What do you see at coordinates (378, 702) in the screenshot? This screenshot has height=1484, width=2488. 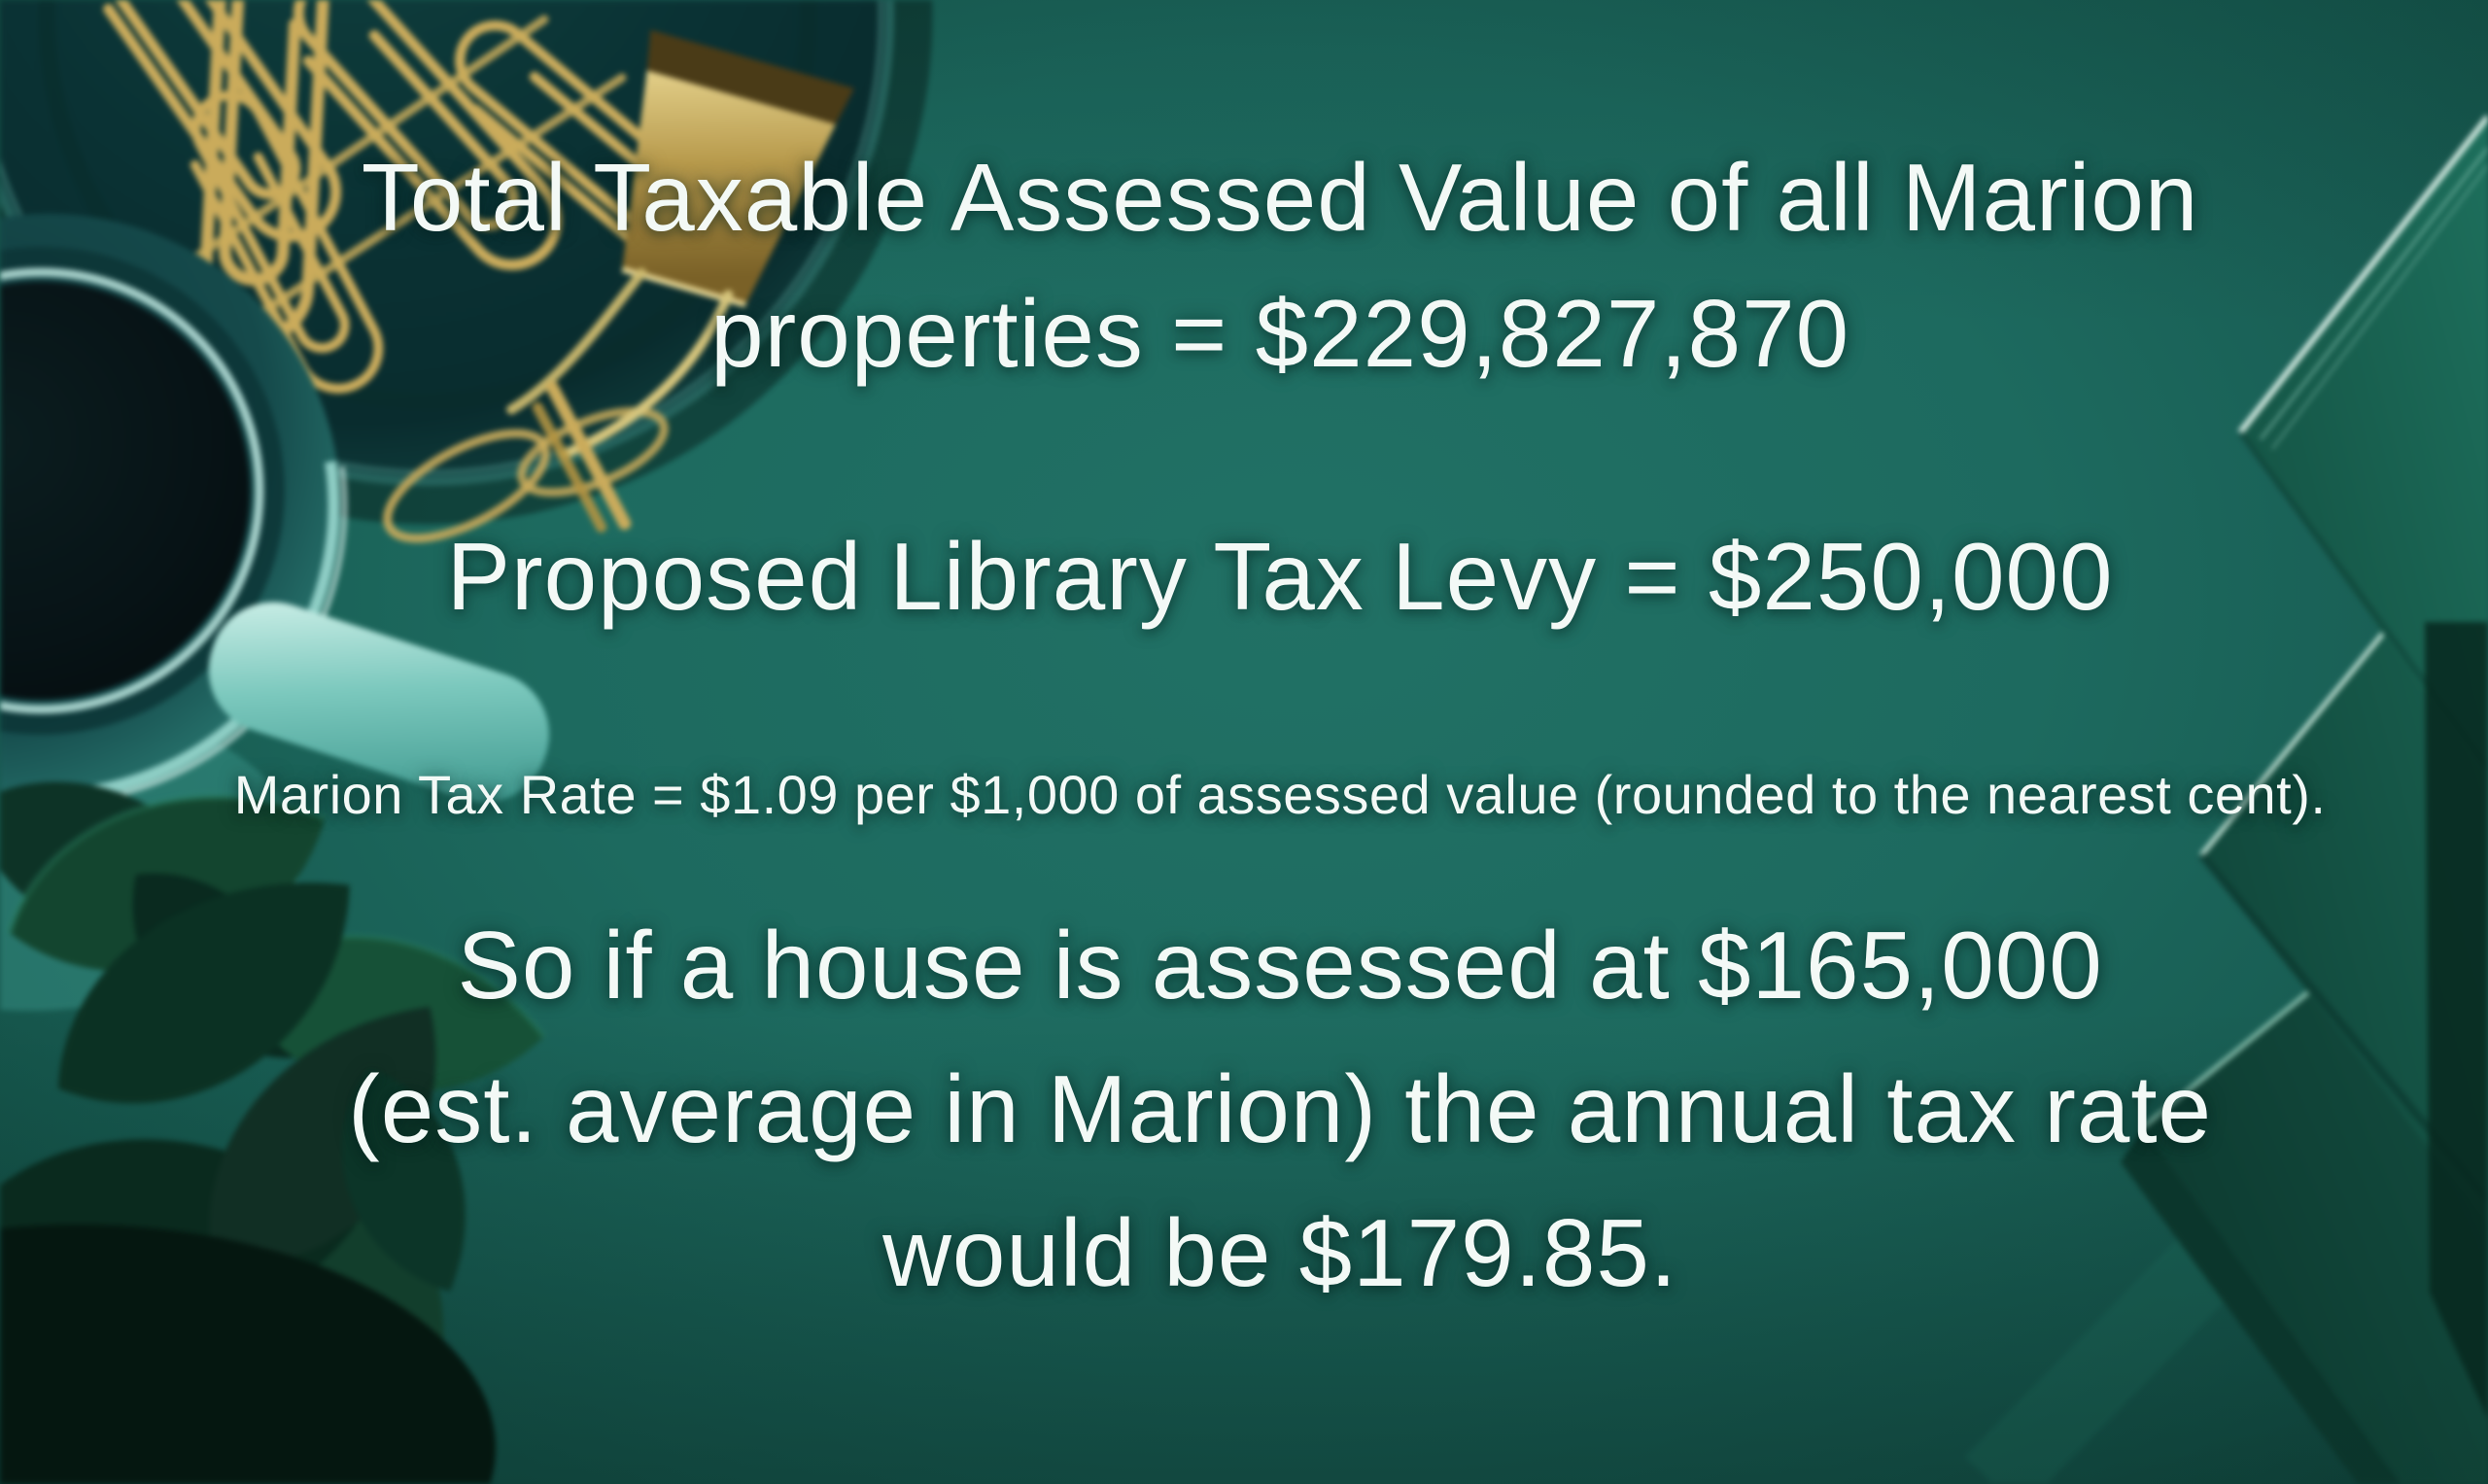 I see `mug-handle` at bounding box center [378, 702].